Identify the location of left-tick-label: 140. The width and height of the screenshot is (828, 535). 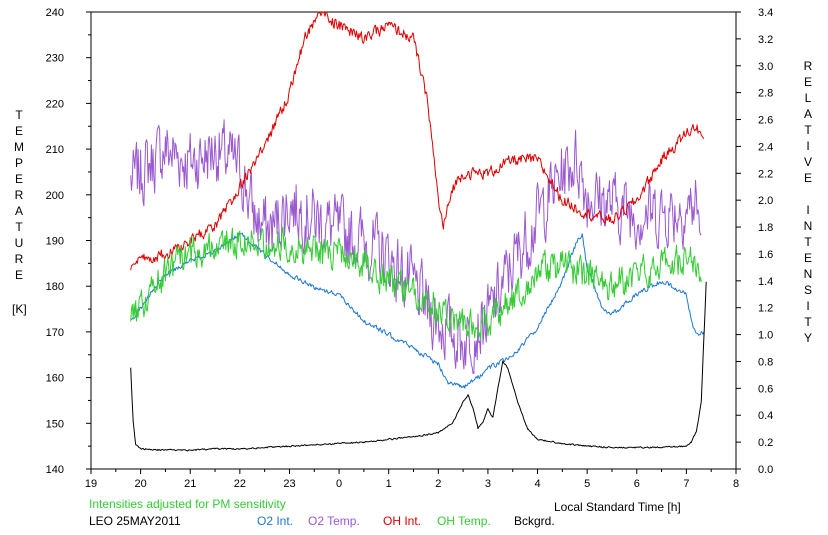
(55, 470).